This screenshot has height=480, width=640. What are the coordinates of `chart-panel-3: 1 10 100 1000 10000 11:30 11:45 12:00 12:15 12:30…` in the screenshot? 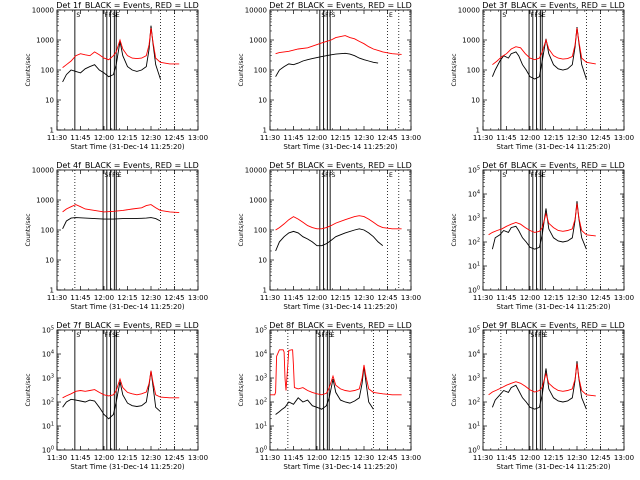 It's located at (542, 76).